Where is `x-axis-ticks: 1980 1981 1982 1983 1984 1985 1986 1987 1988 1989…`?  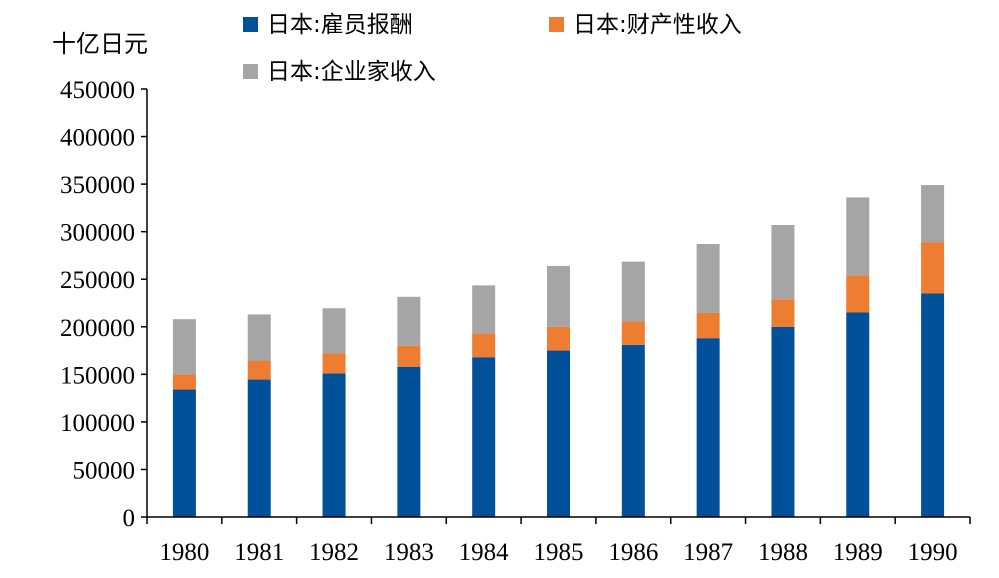 x-axis-ticks: 1980 1981 1982 1983 1984 1985 1986 1987 1988 1989… is located at coordinates (558, 541).